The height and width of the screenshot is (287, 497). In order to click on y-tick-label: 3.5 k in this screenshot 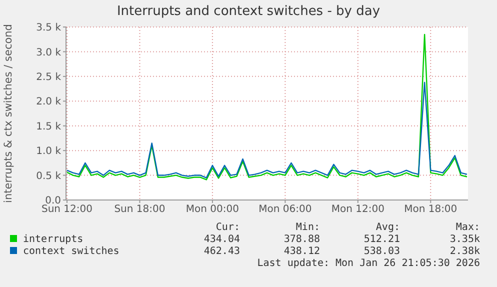, I will do `click(49, 28)`.